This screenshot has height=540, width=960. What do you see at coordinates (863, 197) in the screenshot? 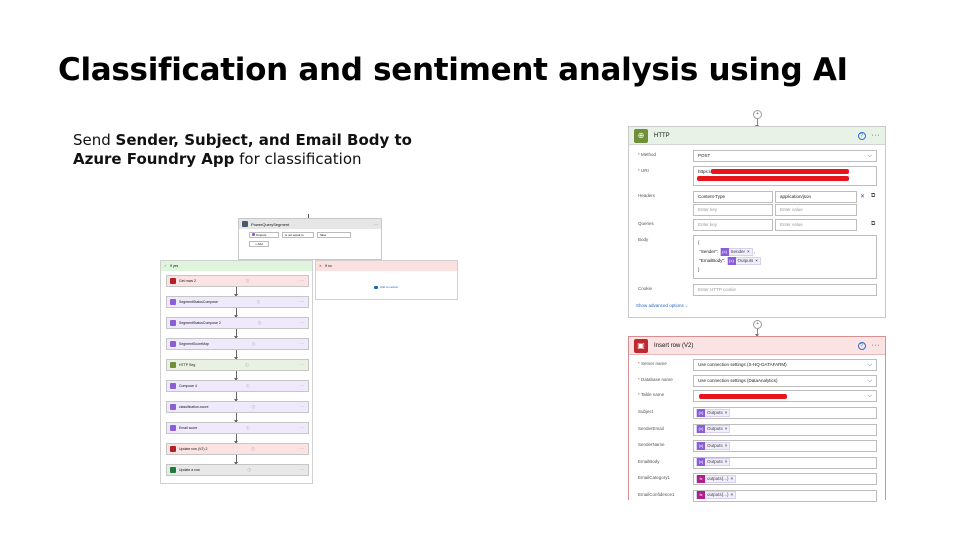
I see `delete-icon: ✕` at bounding box center [863, 197].